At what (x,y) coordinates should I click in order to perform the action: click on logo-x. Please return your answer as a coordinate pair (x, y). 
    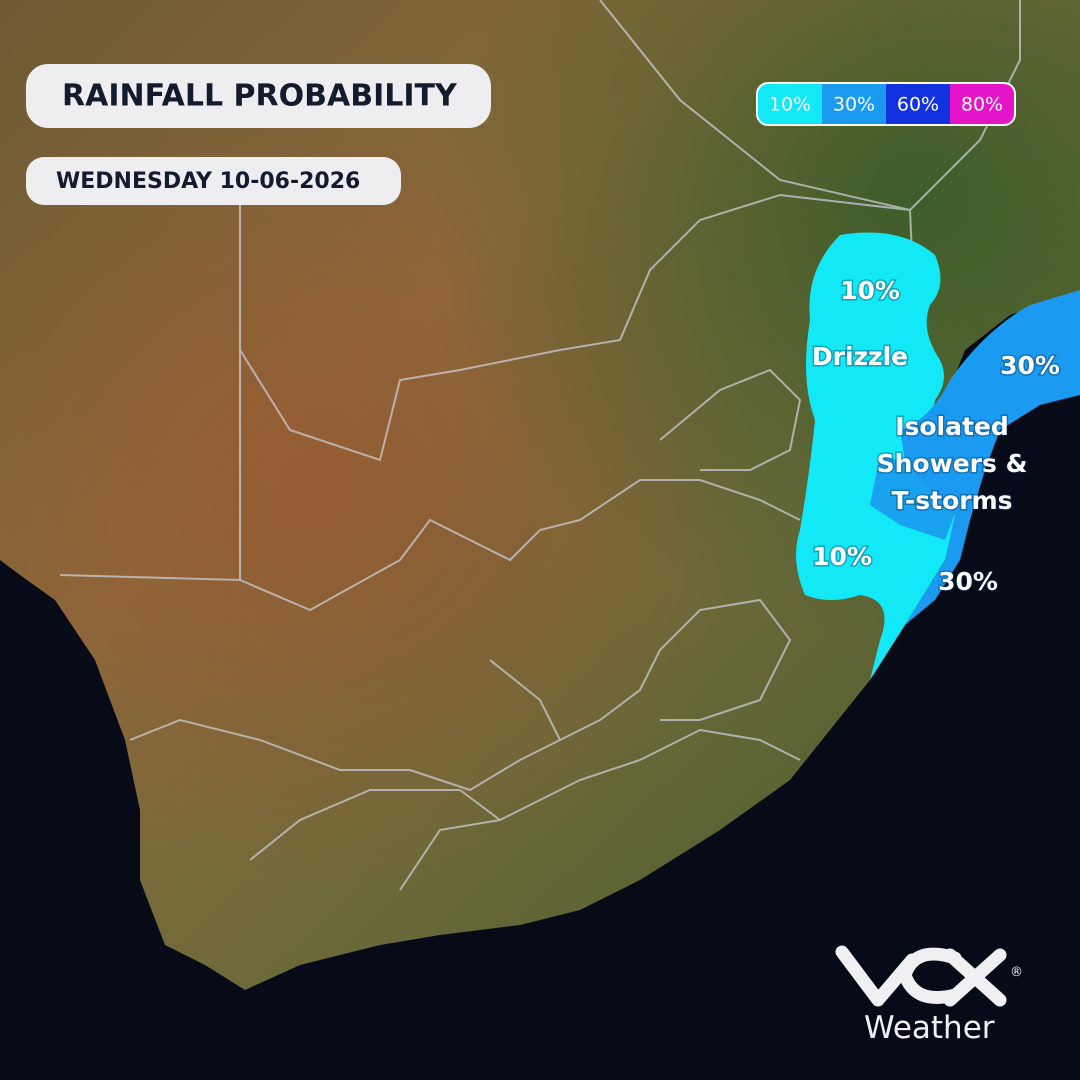
    Looking at the image, I should click on (975, 977).